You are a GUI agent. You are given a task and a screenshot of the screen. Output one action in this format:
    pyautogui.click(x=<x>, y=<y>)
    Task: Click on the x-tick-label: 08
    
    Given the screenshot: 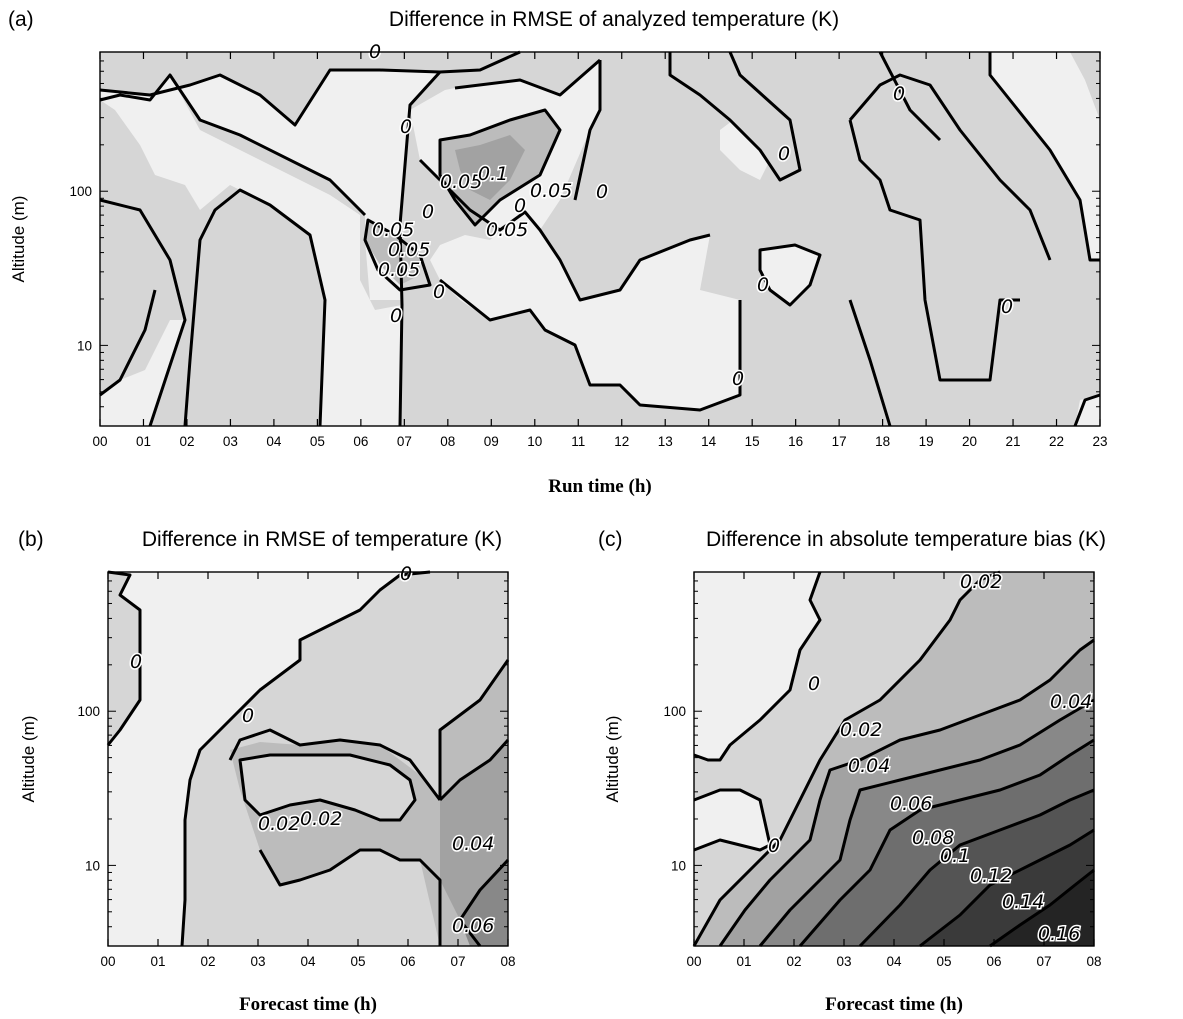 What is the action you would take?
    pyautogui.click(x=507, y=961)
    